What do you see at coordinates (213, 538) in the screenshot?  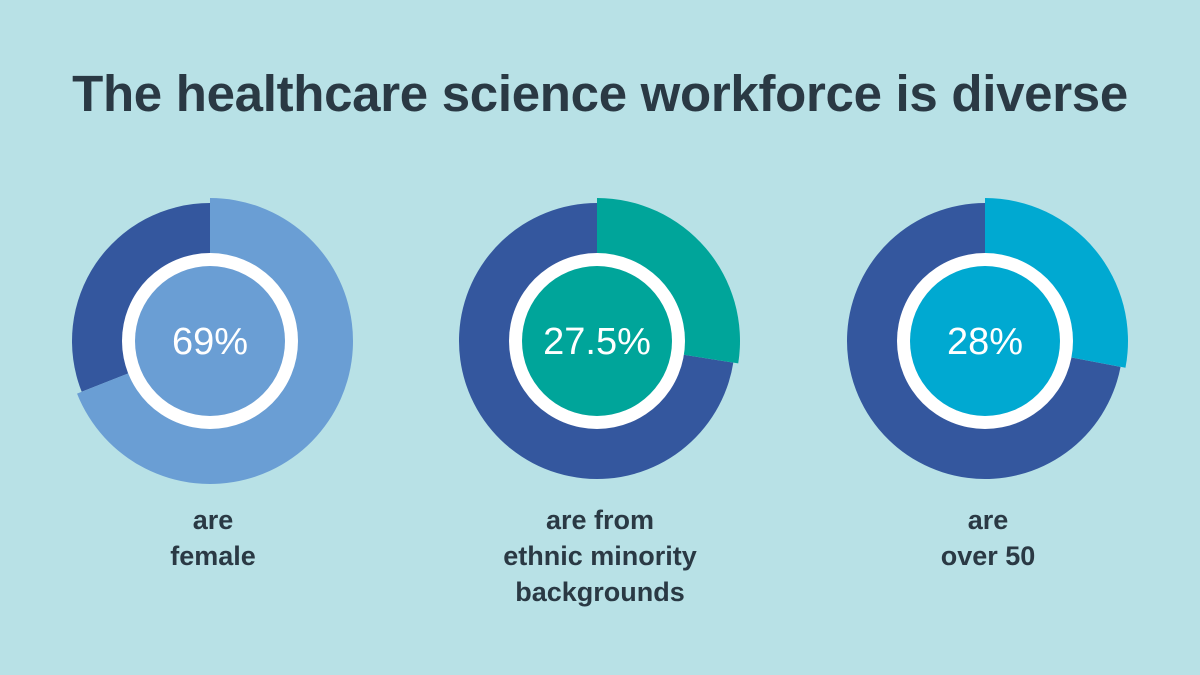 I see `caption-female: are female` at bounding box center [213, 538].